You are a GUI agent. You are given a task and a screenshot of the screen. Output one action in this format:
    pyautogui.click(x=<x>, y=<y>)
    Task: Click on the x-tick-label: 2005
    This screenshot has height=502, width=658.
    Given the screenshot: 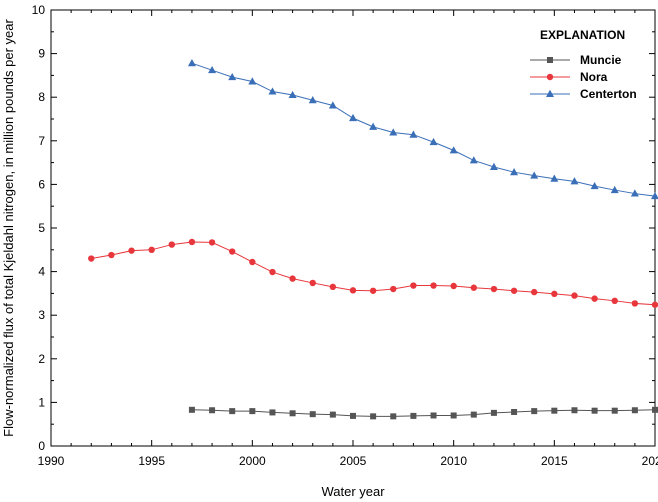 What is the action you would take?
    pyautogui.click(x=353, y=461)
    